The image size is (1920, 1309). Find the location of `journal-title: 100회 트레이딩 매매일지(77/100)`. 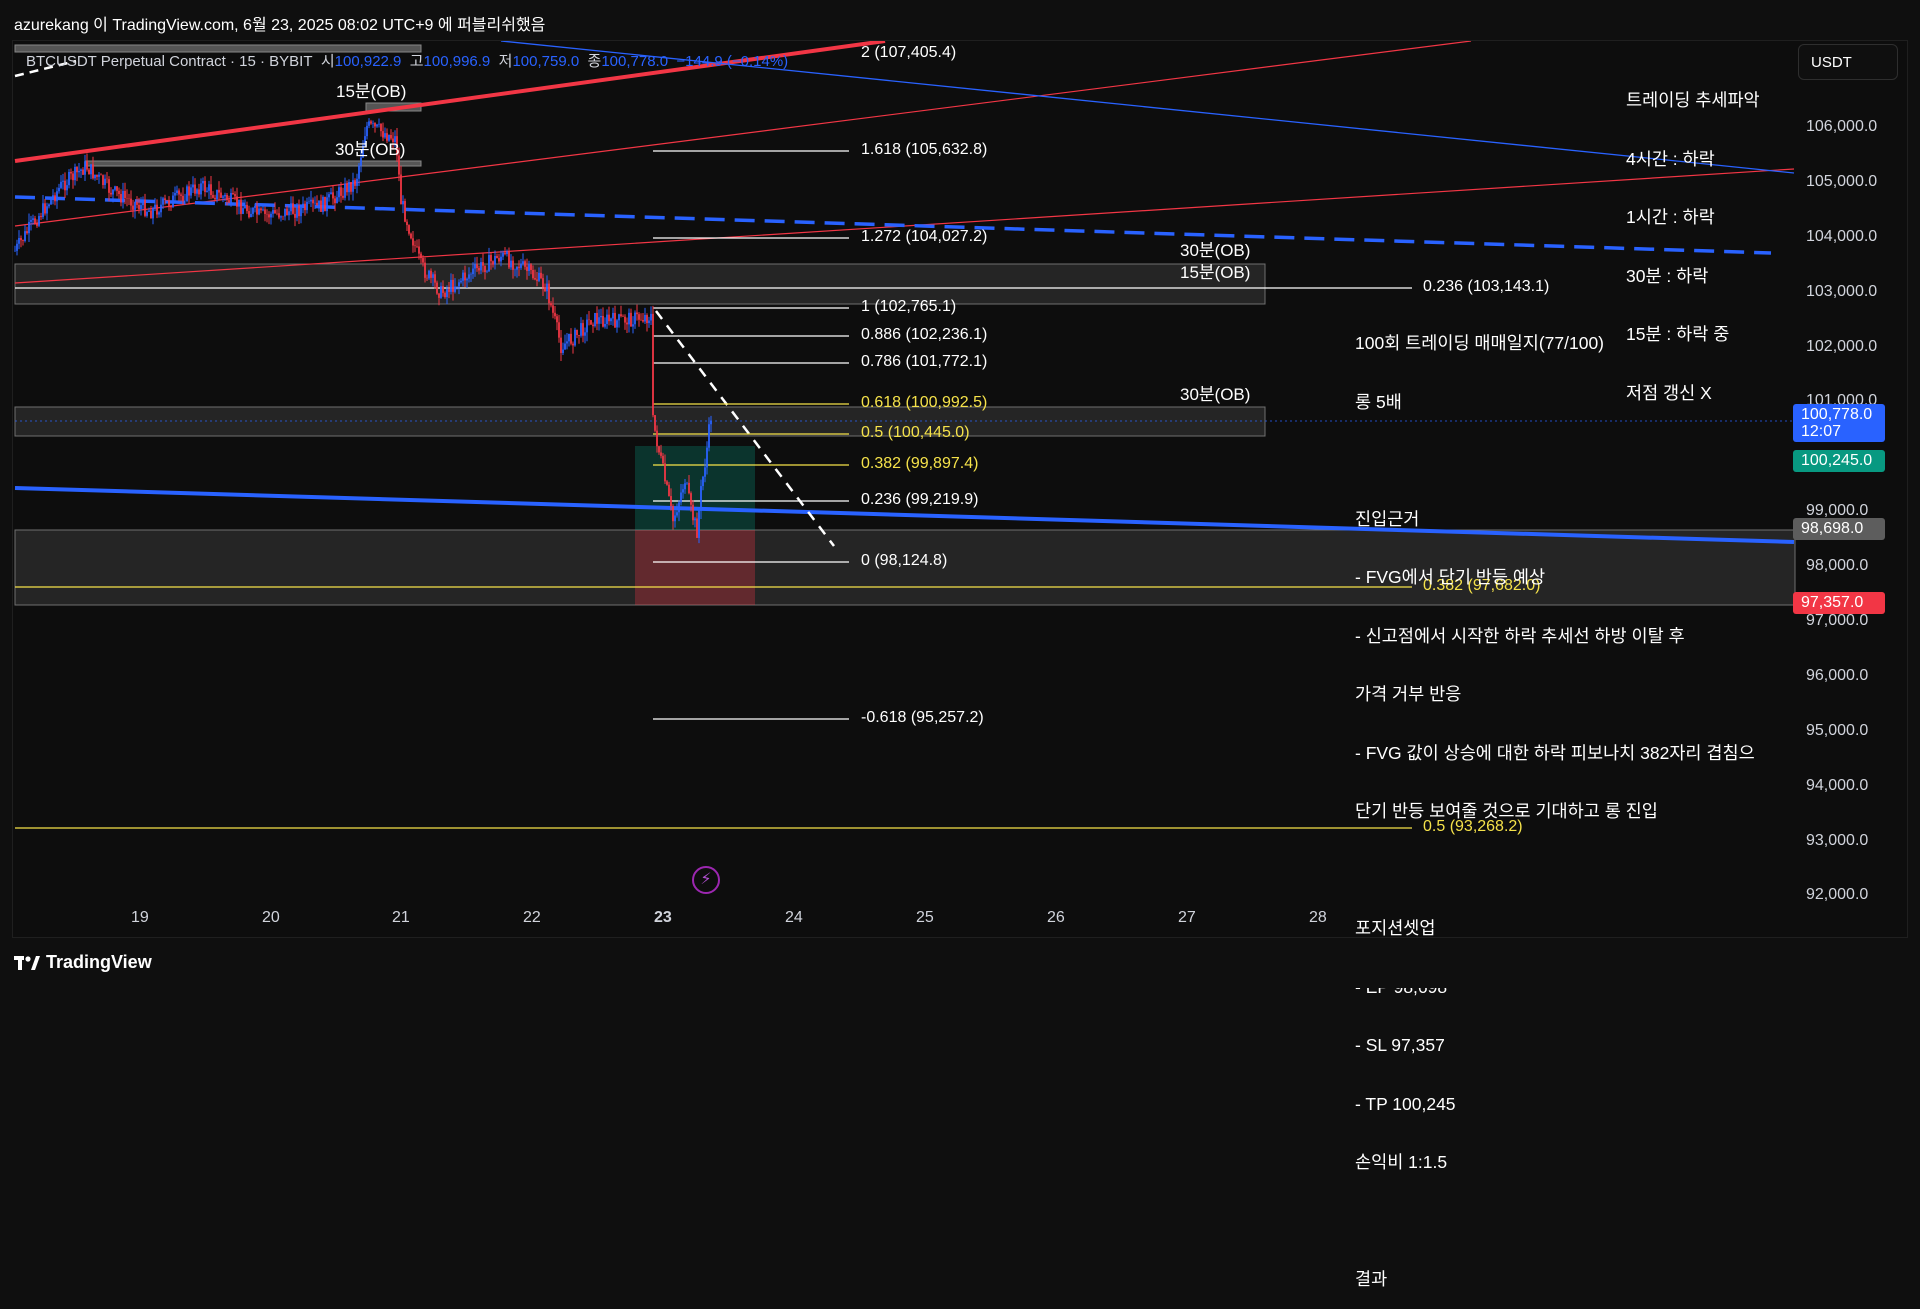

journal-title: 100회 트레이딩 매매일지(77/100) is located at coordinates (1480, 343).